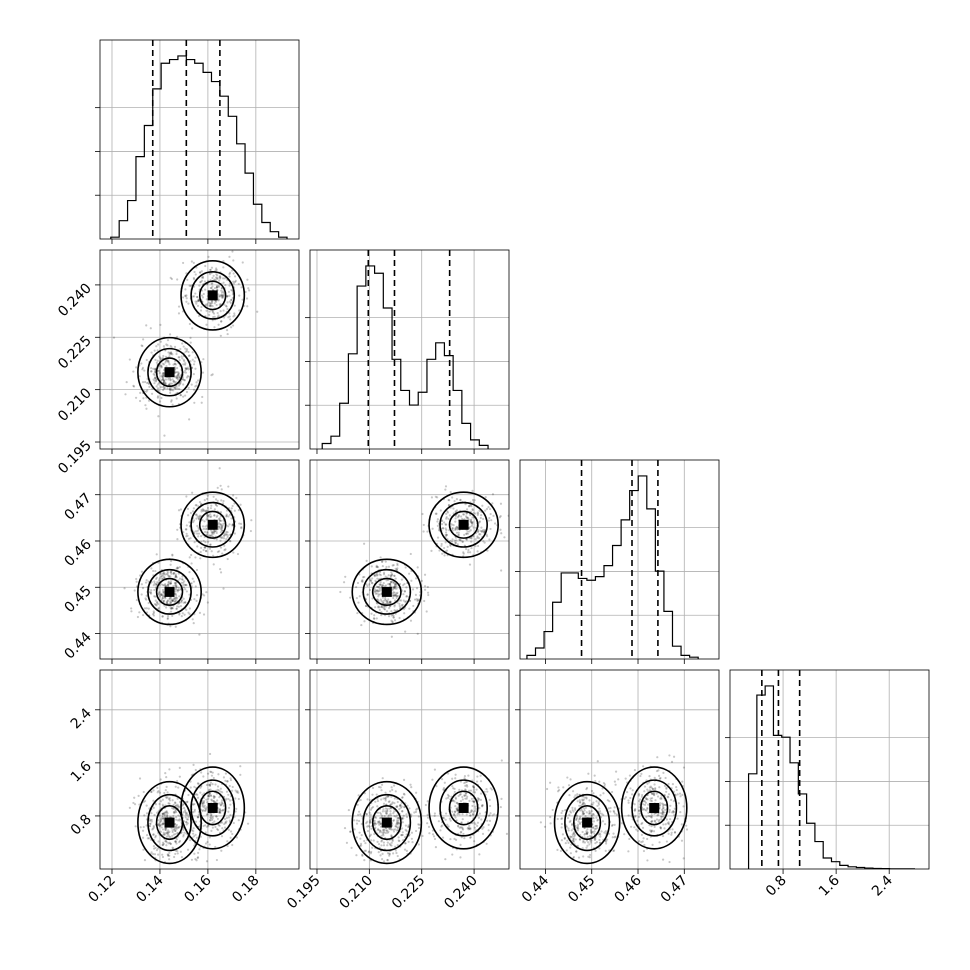 The width and height of the screenshot is (970, 970). I want to click on x-tick-label: 0.195, so click(304, 893).